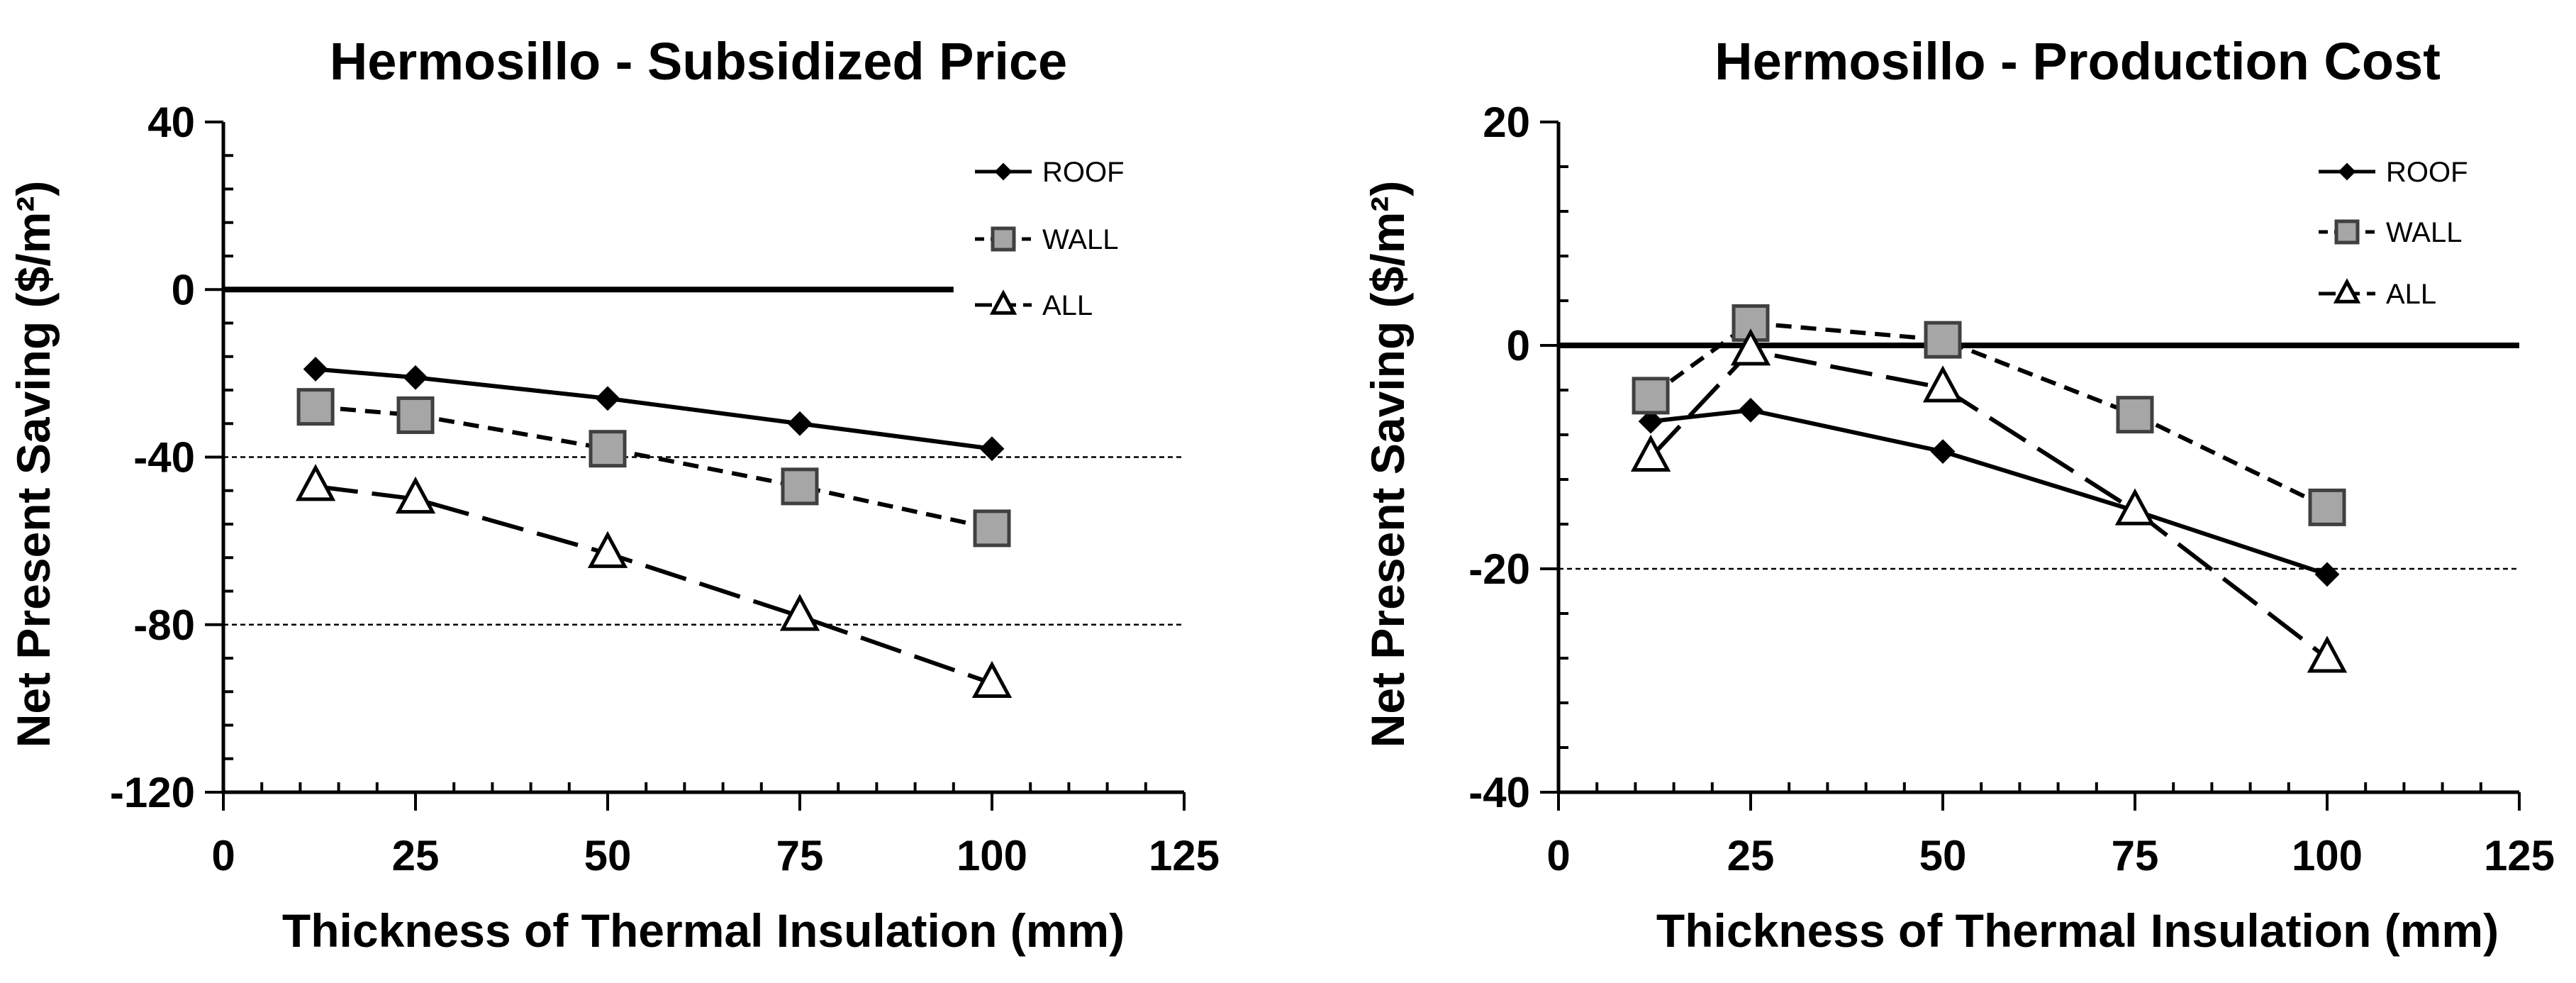 This screenshot has height=983, width=2576. Describe the element at coordinates (152, 792) in the screenshot. I see `y-tick-label: -120` at that location.